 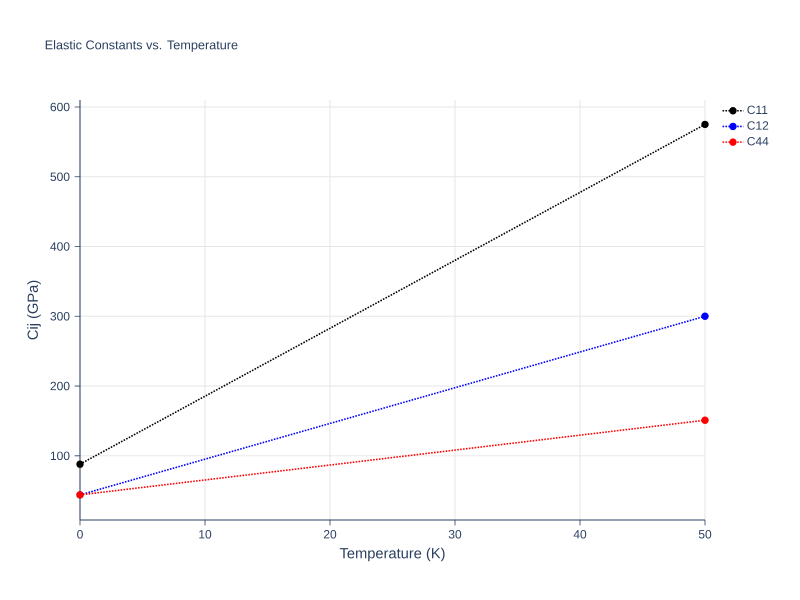 I want to click on x-tick-label: 20, so click(x=330, y=534).